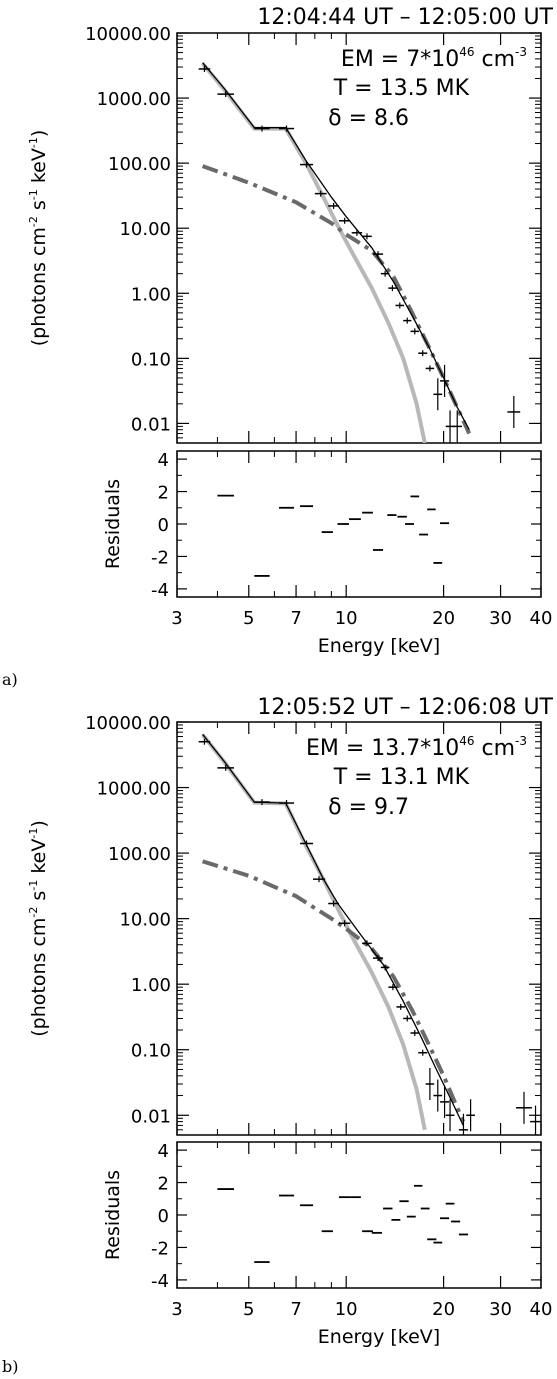  Describe the element at coordinates (401, 777) in the screenshot. I see `param-temperature: T = 13.1 MK` at that location.